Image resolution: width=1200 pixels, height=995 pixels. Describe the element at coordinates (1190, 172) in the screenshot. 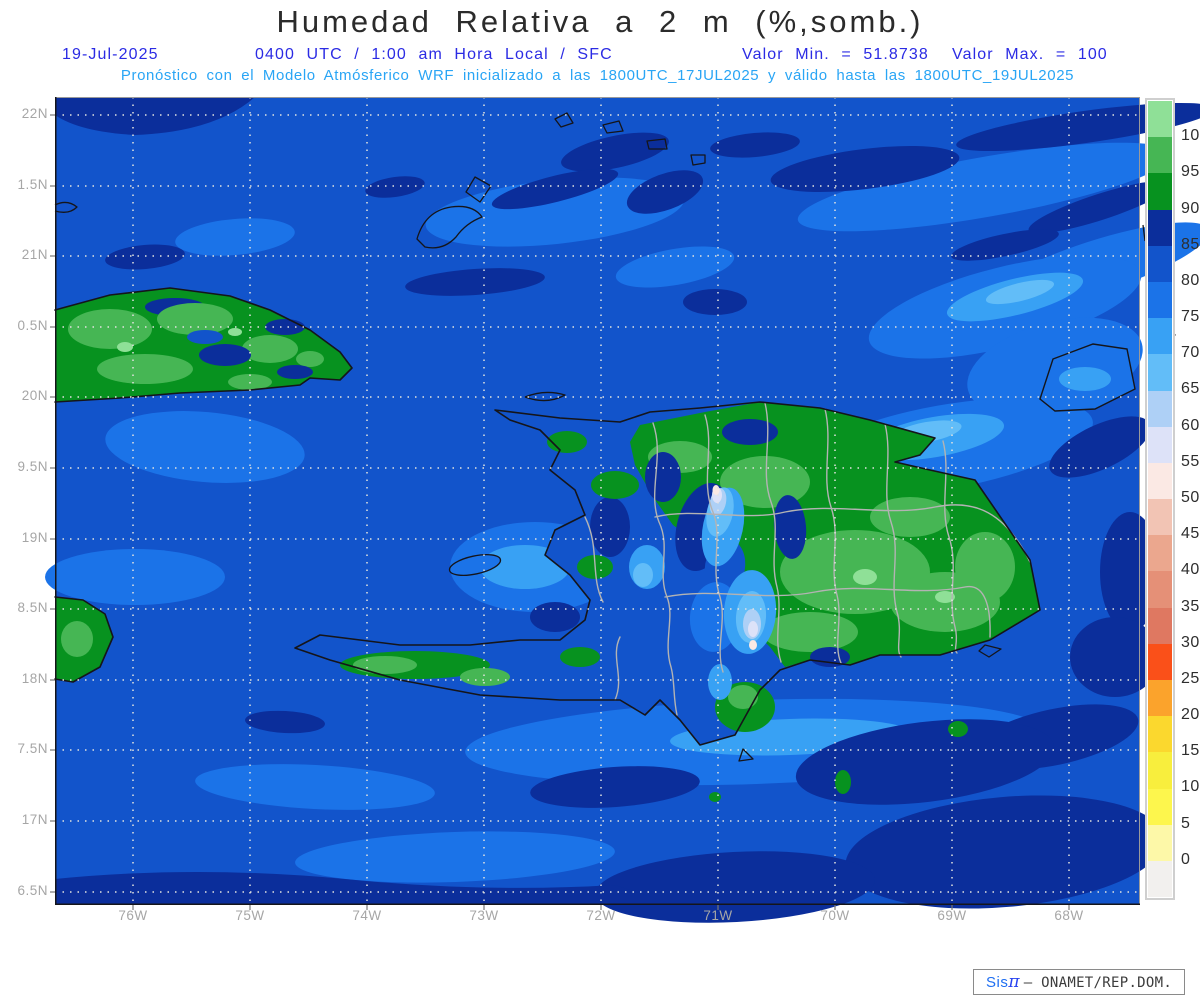

I see `colorbar-tick-label: 95` at that location.